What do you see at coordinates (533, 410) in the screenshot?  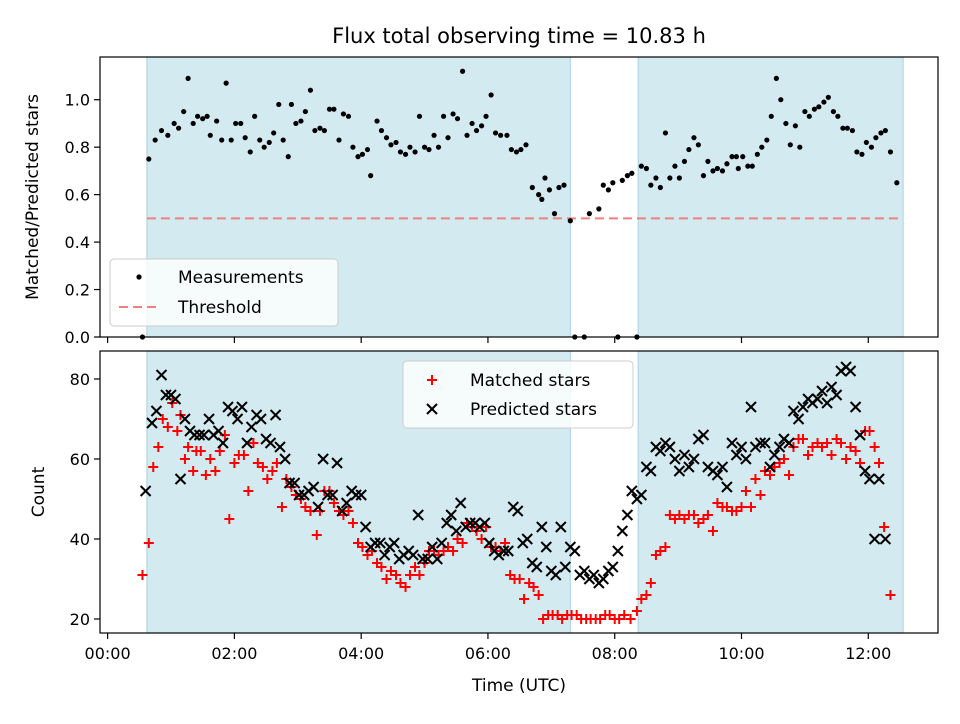 I see `legend-predicted-label: Predicted stars` at bounding box center [533, 410].